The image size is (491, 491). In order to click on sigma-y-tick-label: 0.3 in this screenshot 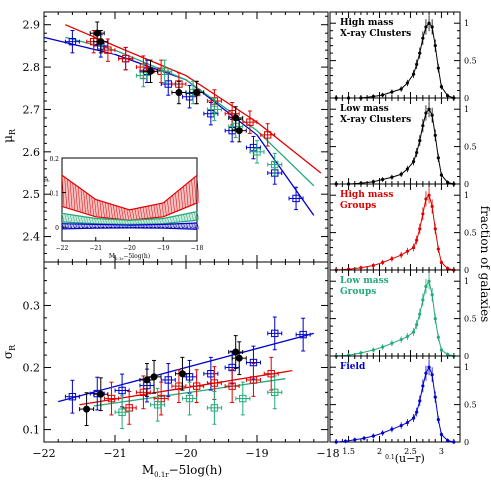, I will do `click(32, 305)`.